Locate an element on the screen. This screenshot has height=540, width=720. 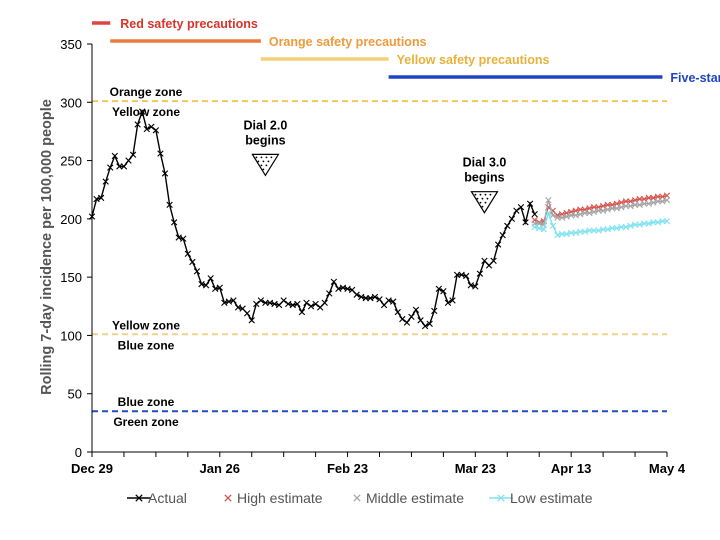
legend-item-low-estimate: Low estimate is located at coordinates (541, 498).